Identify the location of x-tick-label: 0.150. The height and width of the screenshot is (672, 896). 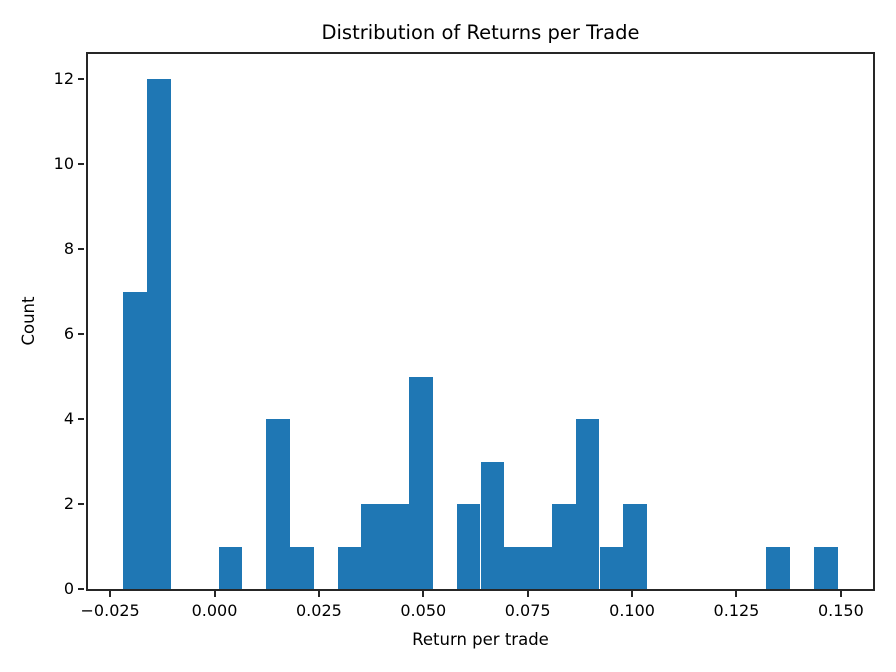
(840, 610).